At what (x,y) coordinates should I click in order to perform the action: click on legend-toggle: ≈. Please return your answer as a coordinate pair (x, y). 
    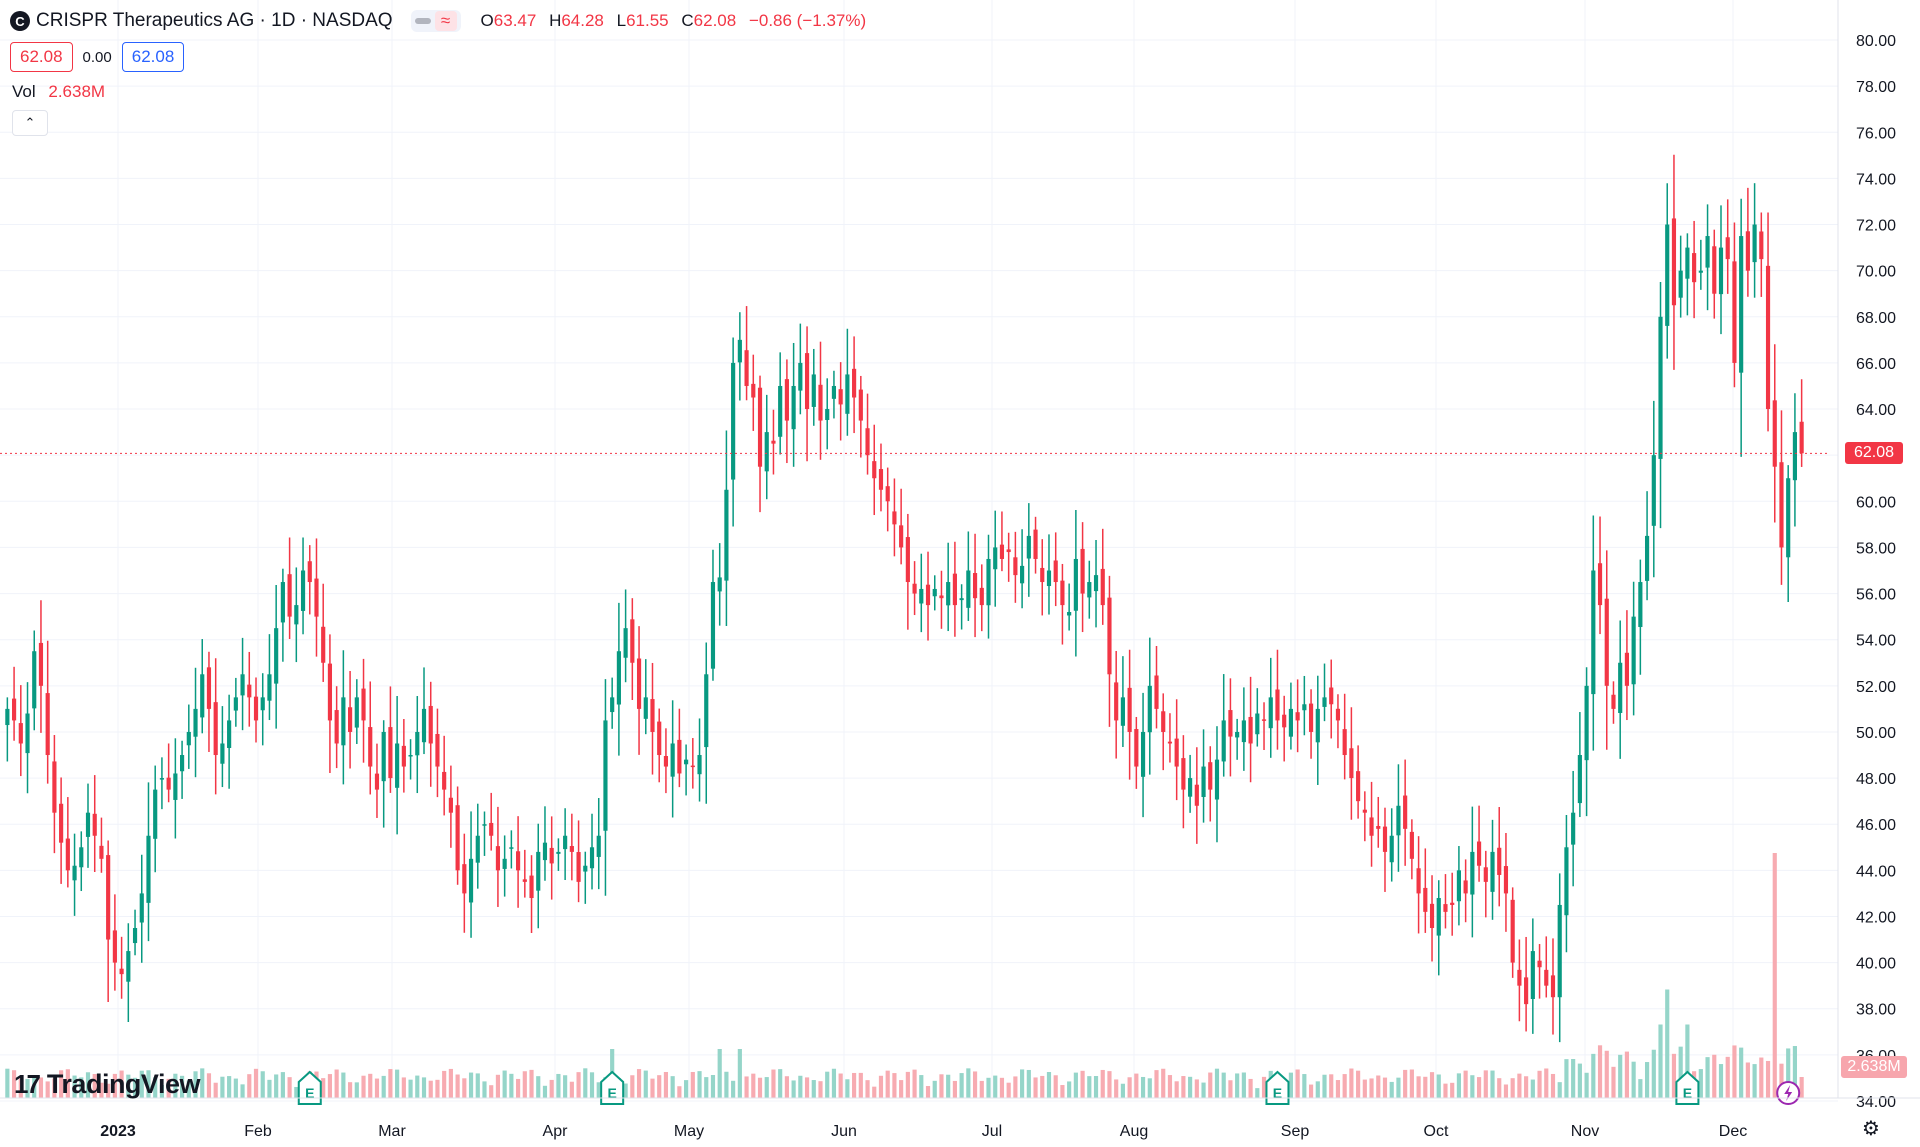
    Looking at the image, I should click on (435, 21).